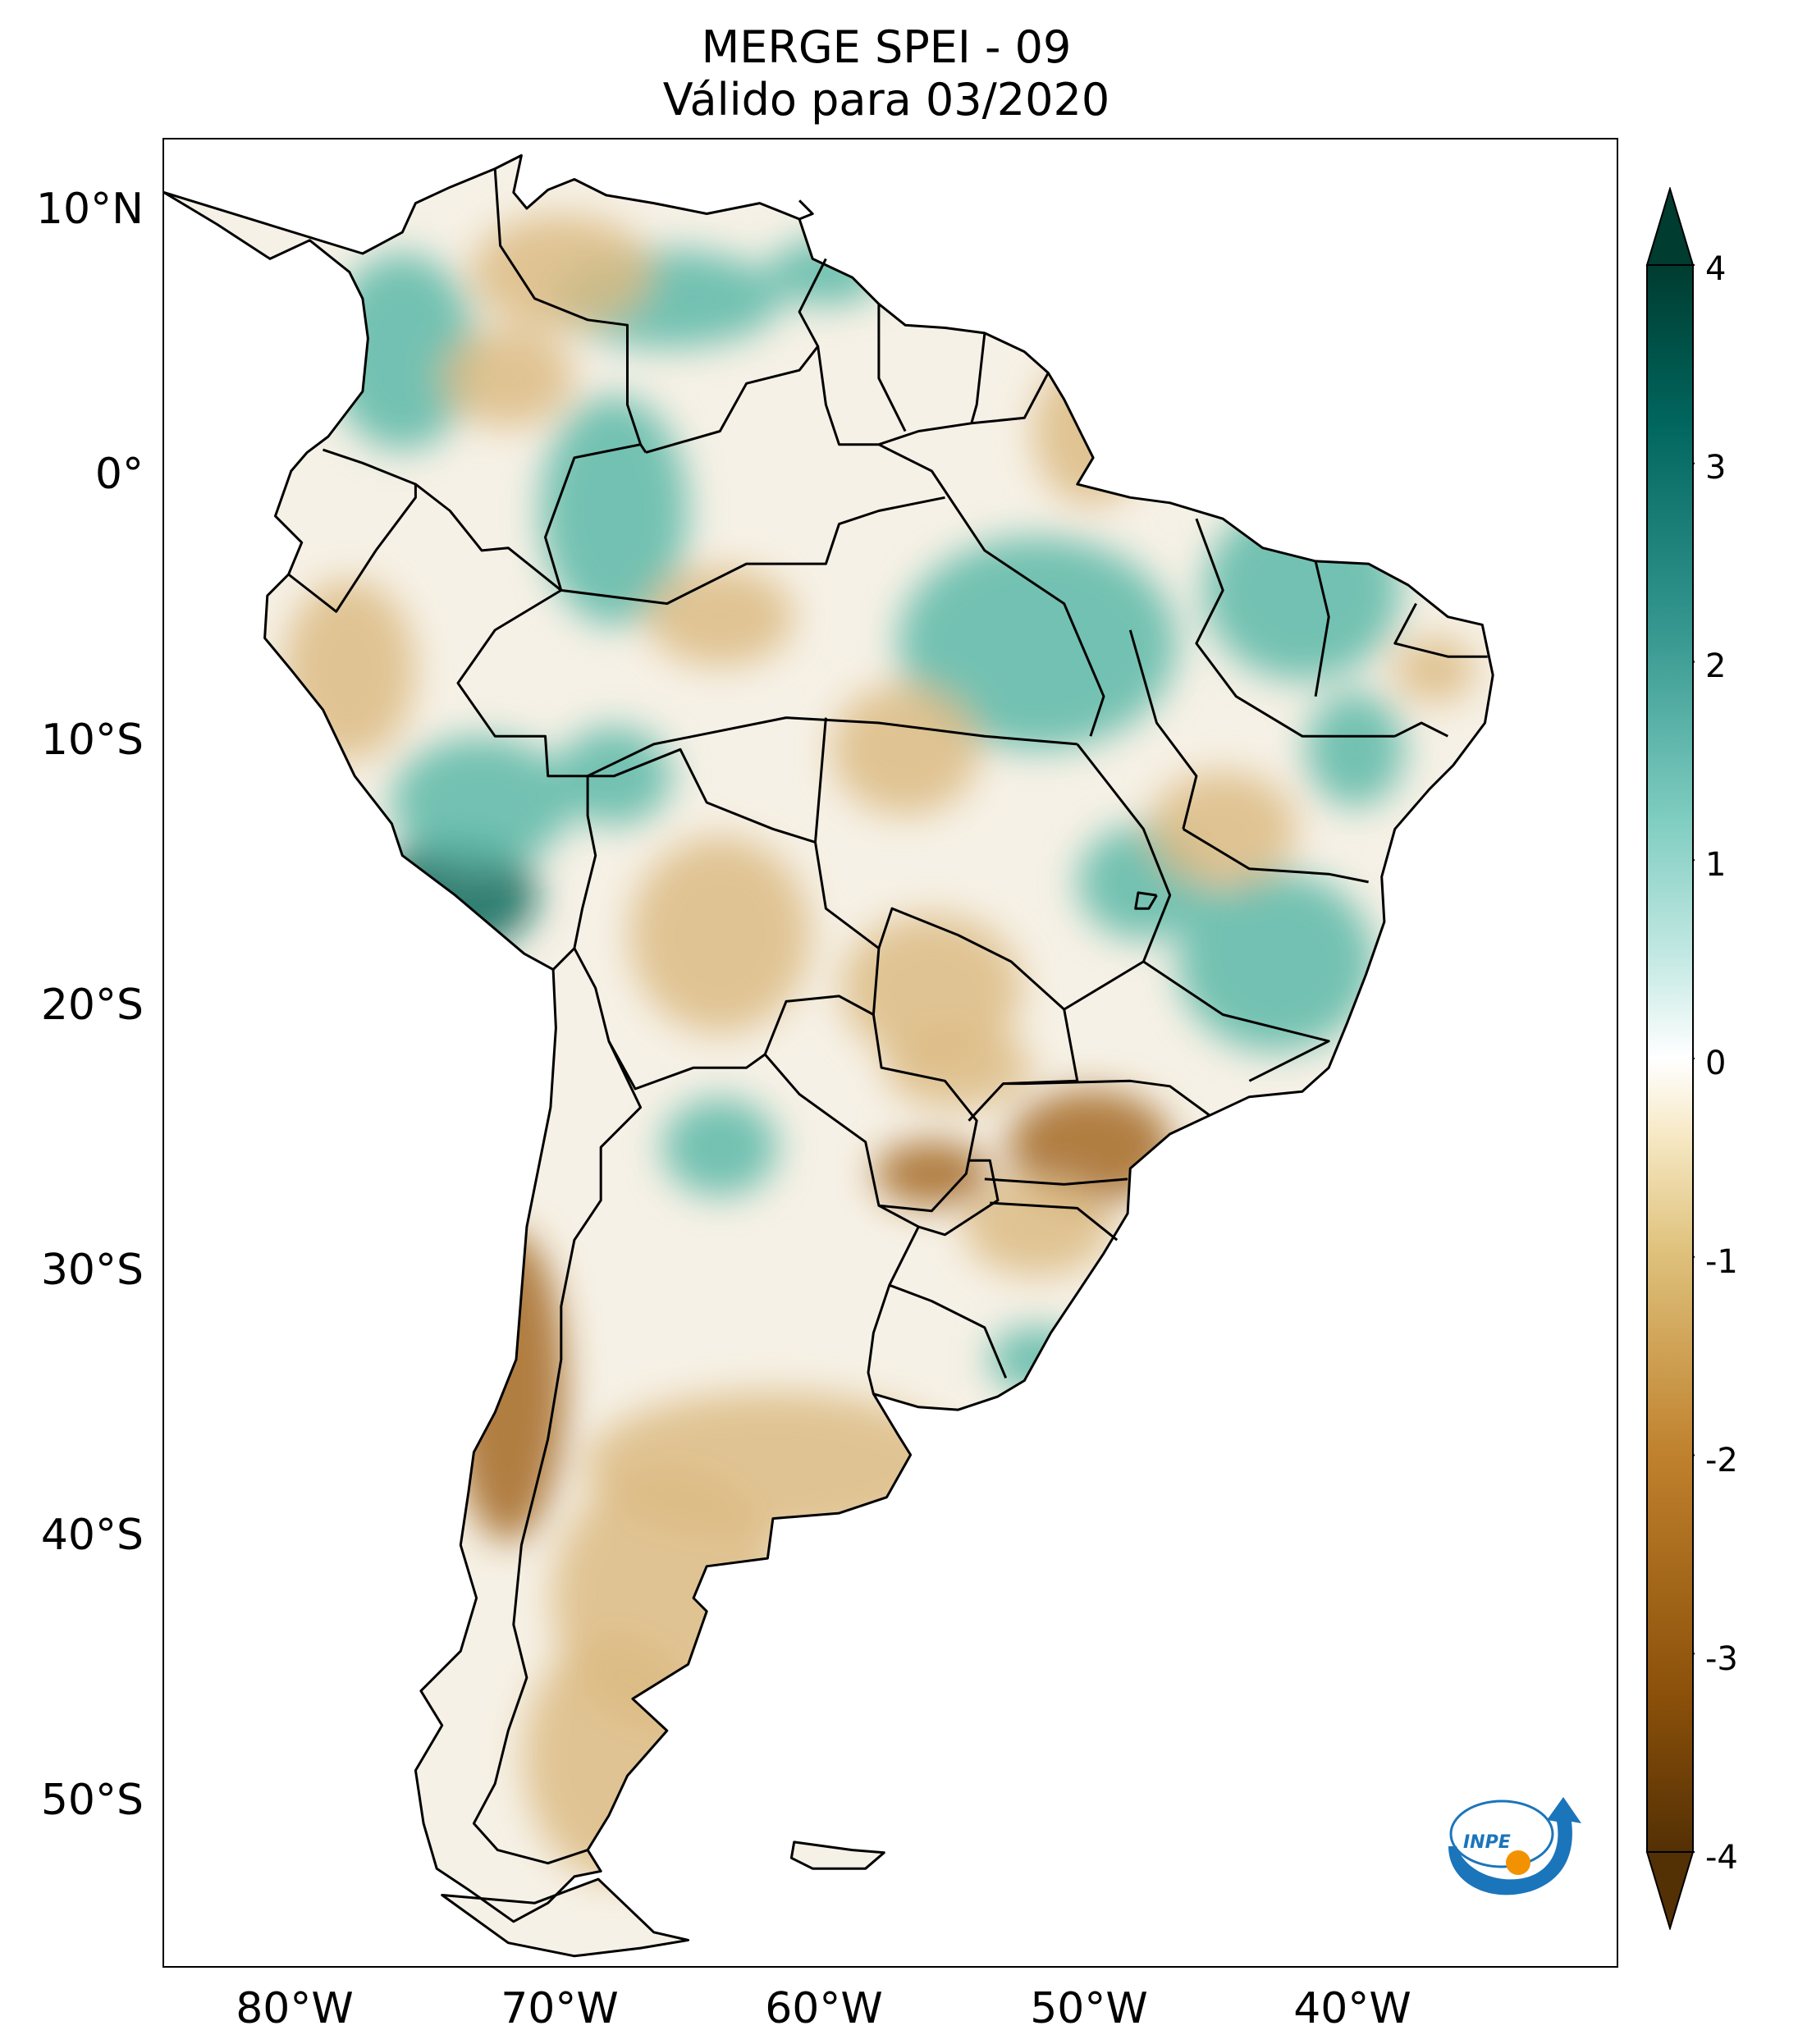 This screenshot has height=2044, width=1798. Describe the element at coordinates (92, 1800) in the screenshot. I see `lat-label-50s: 50°S` at that location.